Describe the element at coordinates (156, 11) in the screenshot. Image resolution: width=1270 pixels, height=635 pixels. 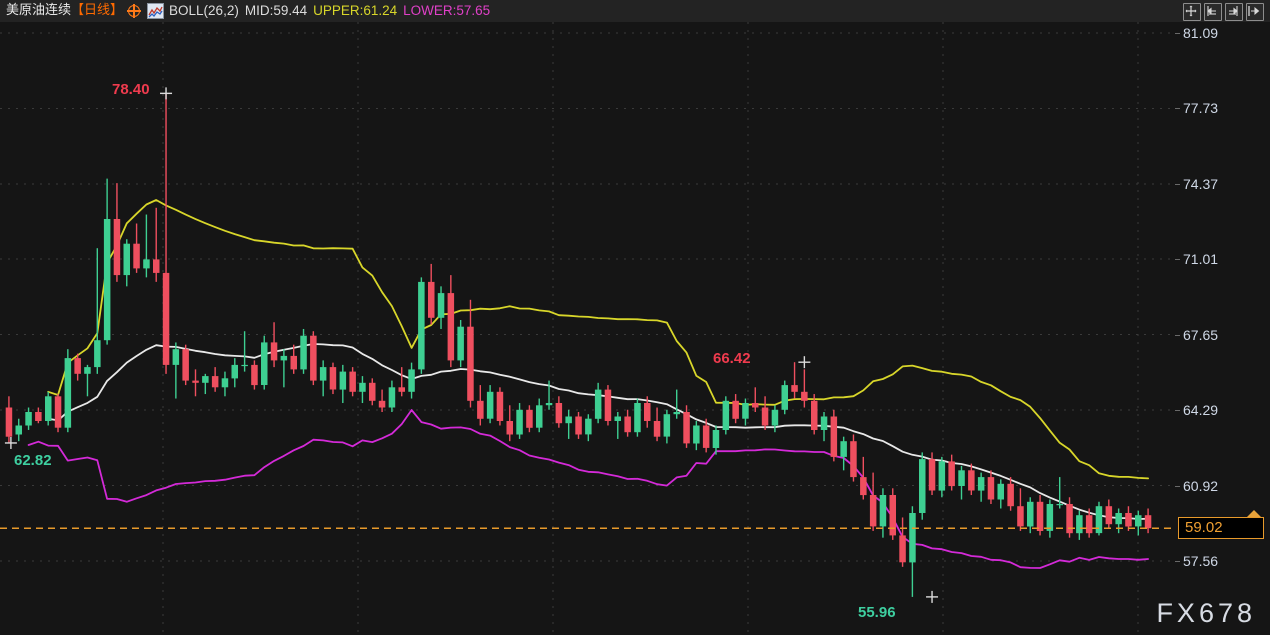
I see `mini-chart-icon` at that location.